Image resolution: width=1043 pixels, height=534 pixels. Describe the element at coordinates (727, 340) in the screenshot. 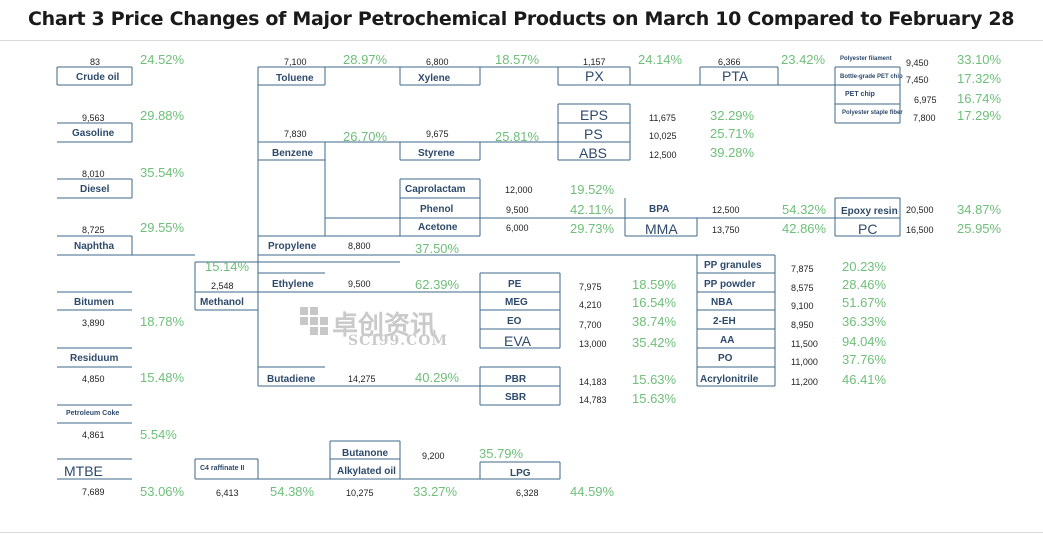

I see `product-name-aa: AA` at that location.